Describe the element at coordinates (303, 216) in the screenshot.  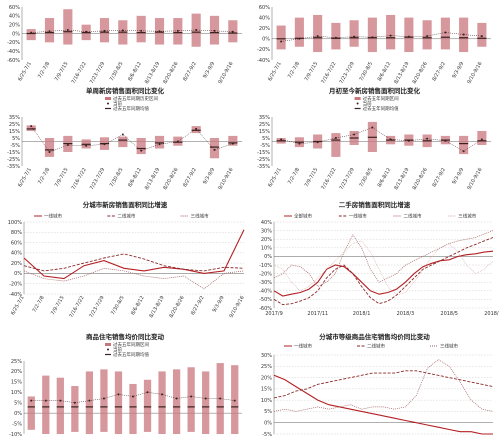
I see `legend-label: 全部城市` at that location.